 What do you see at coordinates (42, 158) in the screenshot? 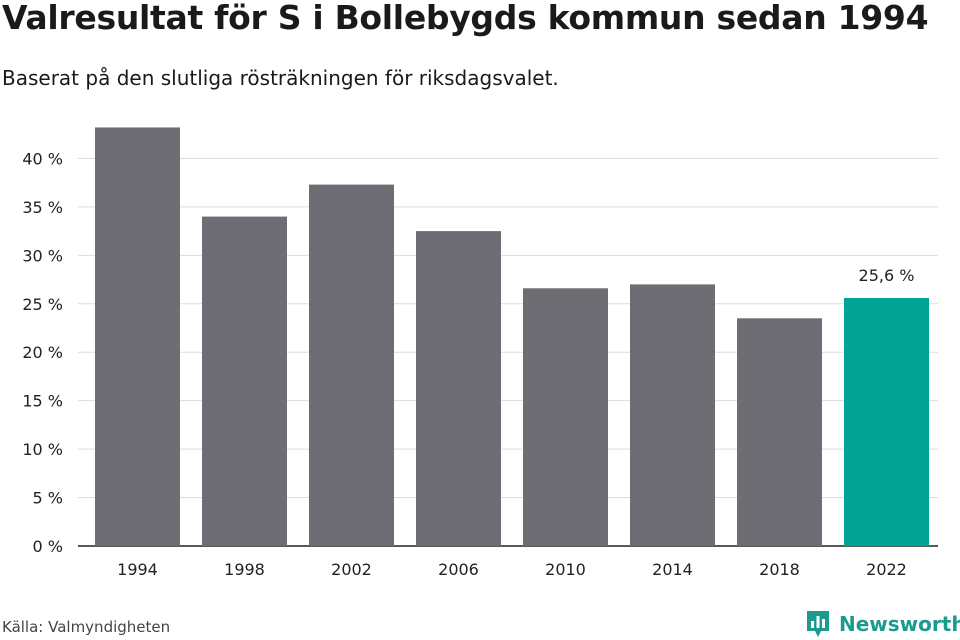
I see `y-tick-label: 40 %` at bounding box center [42, 158].